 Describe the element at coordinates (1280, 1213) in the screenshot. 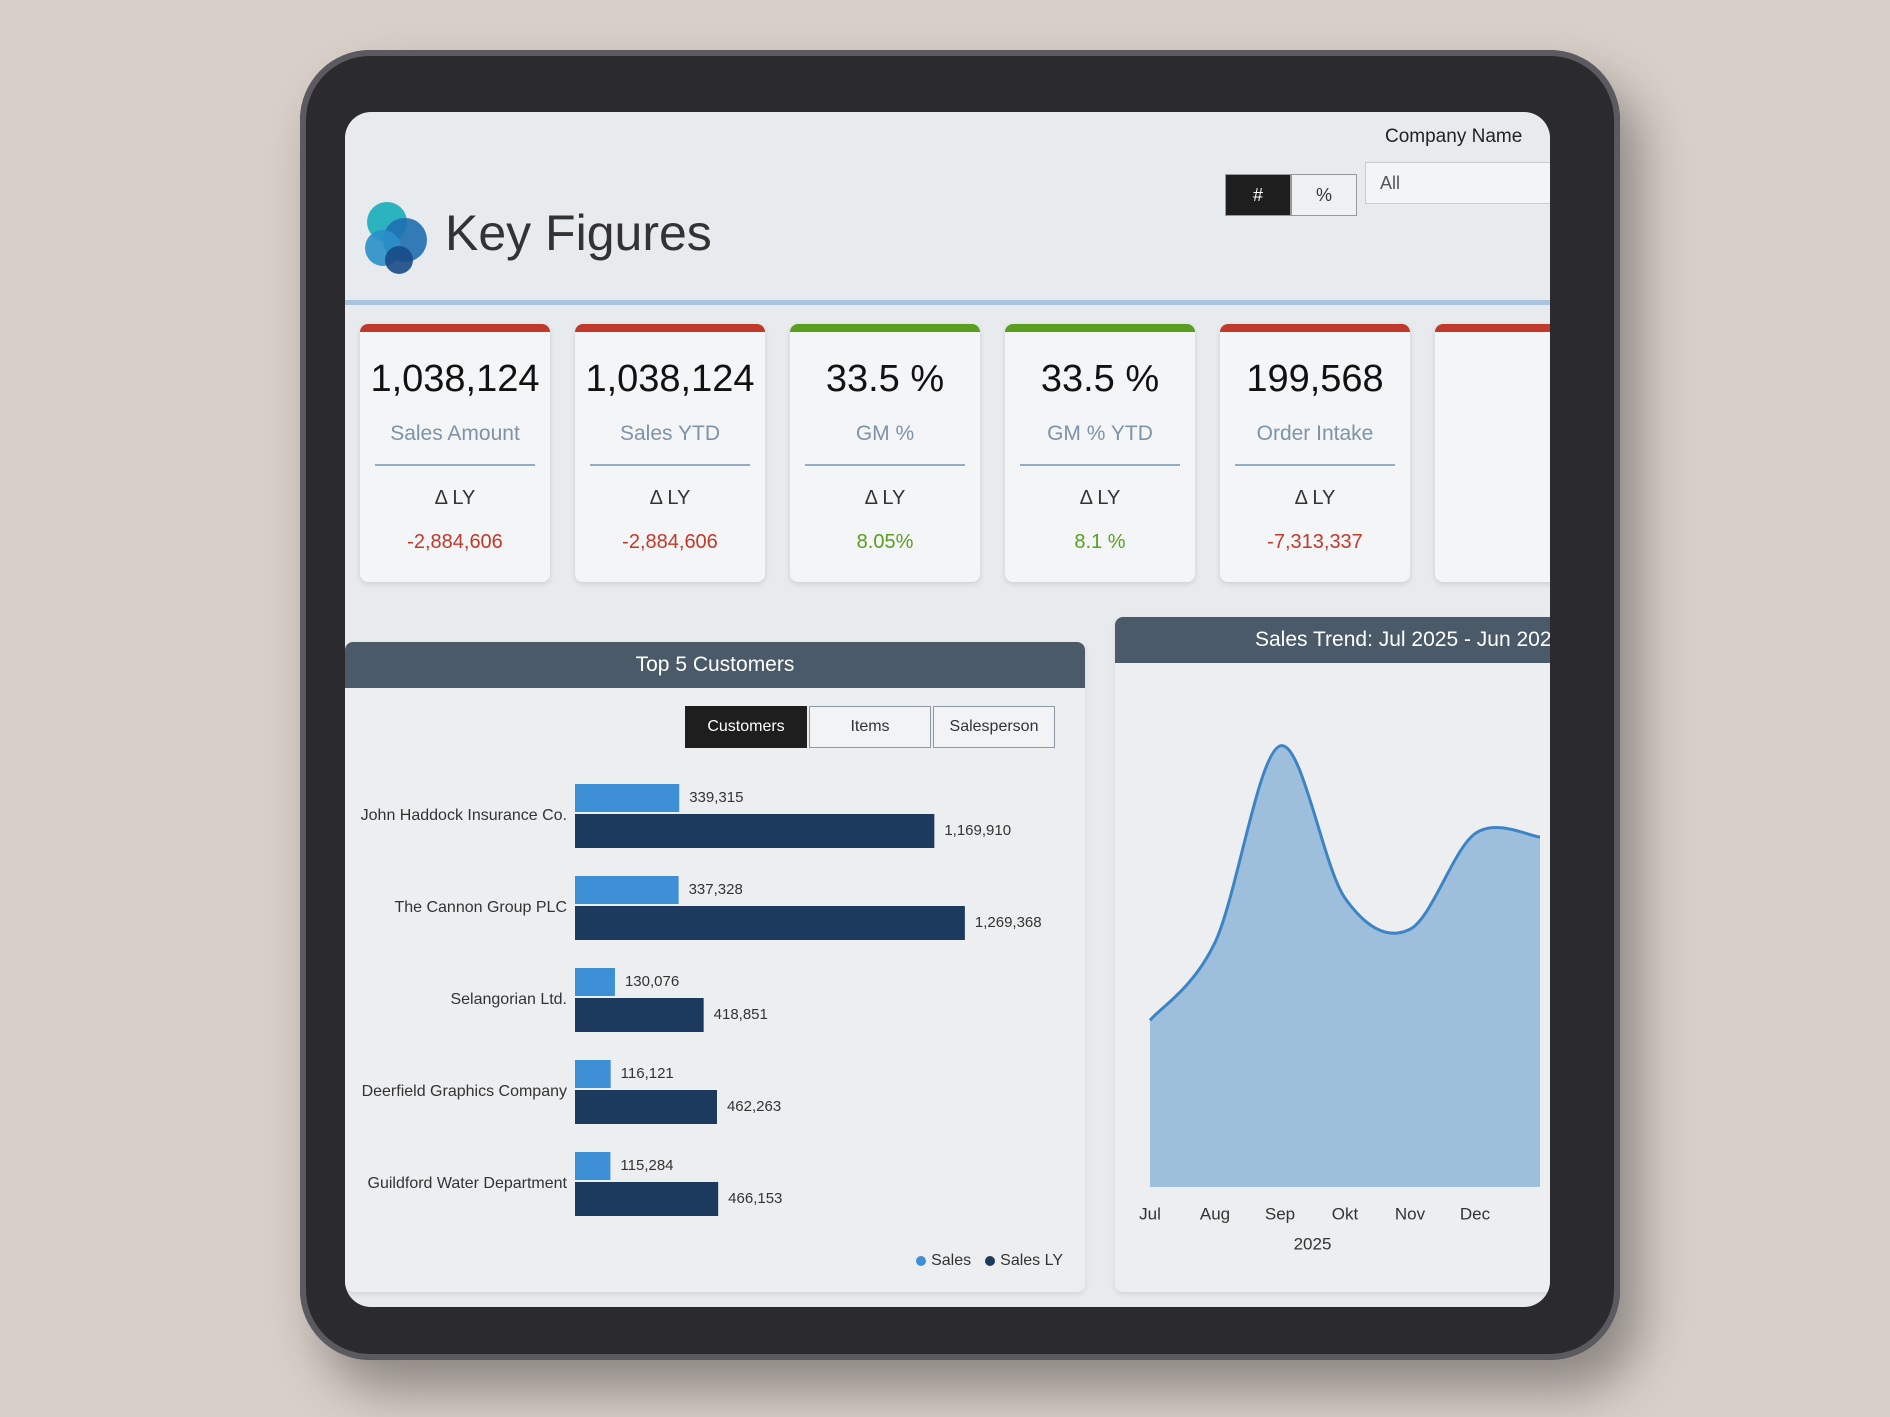

I see `x-tick-label: Sep` at that location.